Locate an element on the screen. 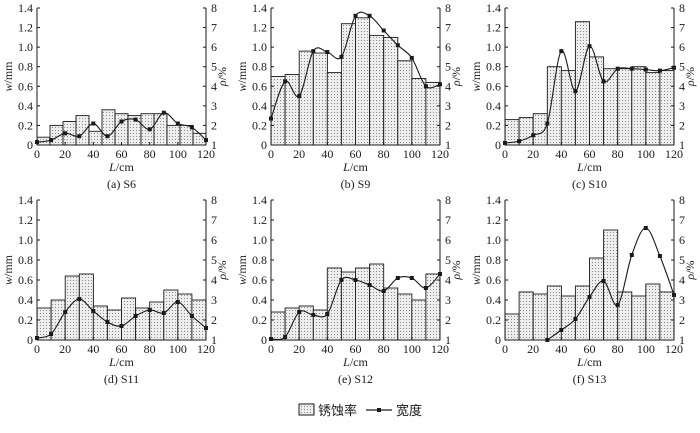 This screenshot has height=433, width=700. panel-caption: (e) S12 is located at coordinates (355, 379).